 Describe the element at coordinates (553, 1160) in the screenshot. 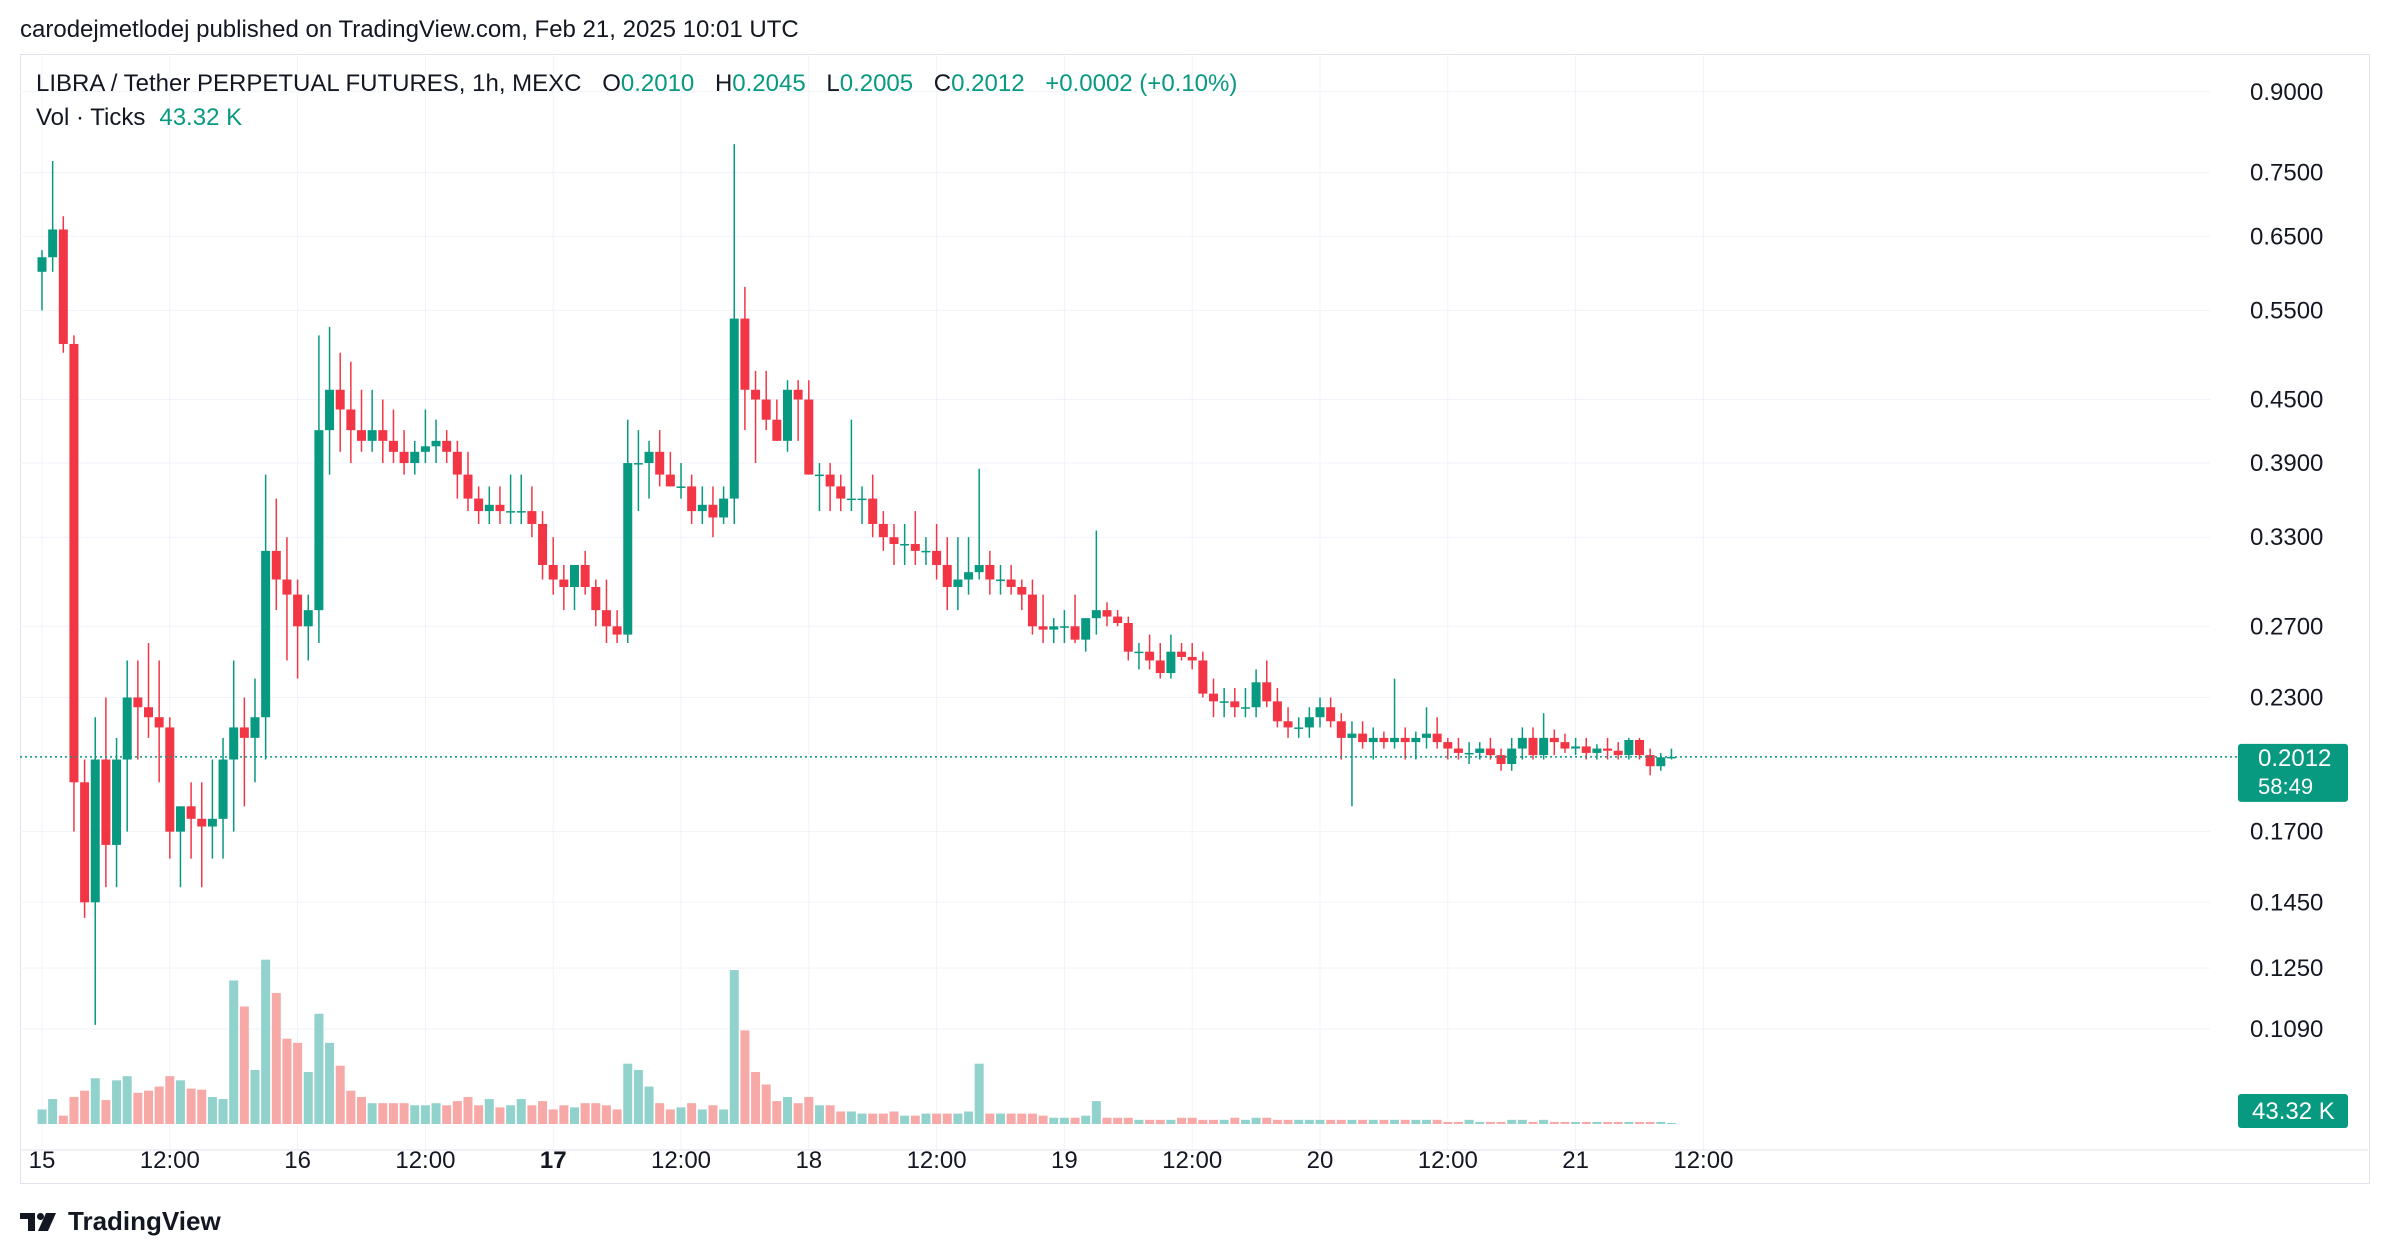

I see `x-tick-label: 17` at that location.